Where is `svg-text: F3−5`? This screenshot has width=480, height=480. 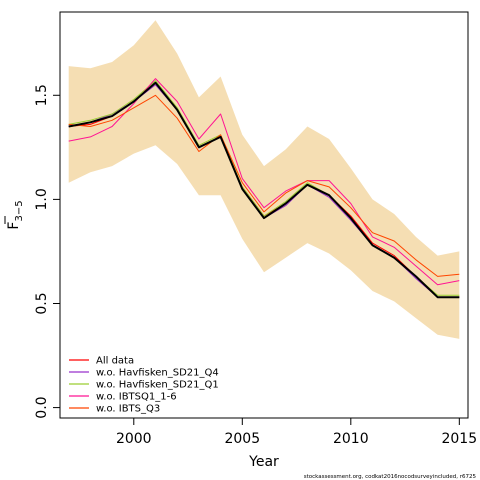
svg-text: F3−5 is located at coordinates (15, 214).